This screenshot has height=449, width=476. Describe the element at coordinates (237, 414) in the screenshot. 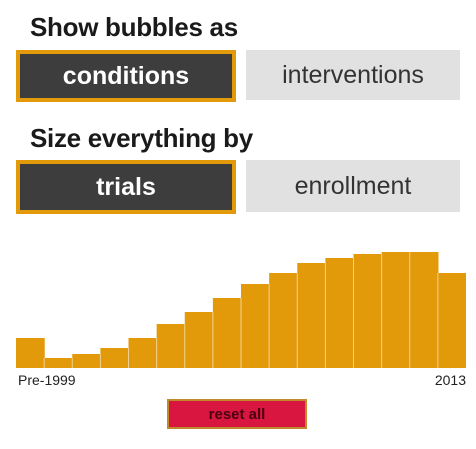

I see `reset-all-button: reset all` at that location.